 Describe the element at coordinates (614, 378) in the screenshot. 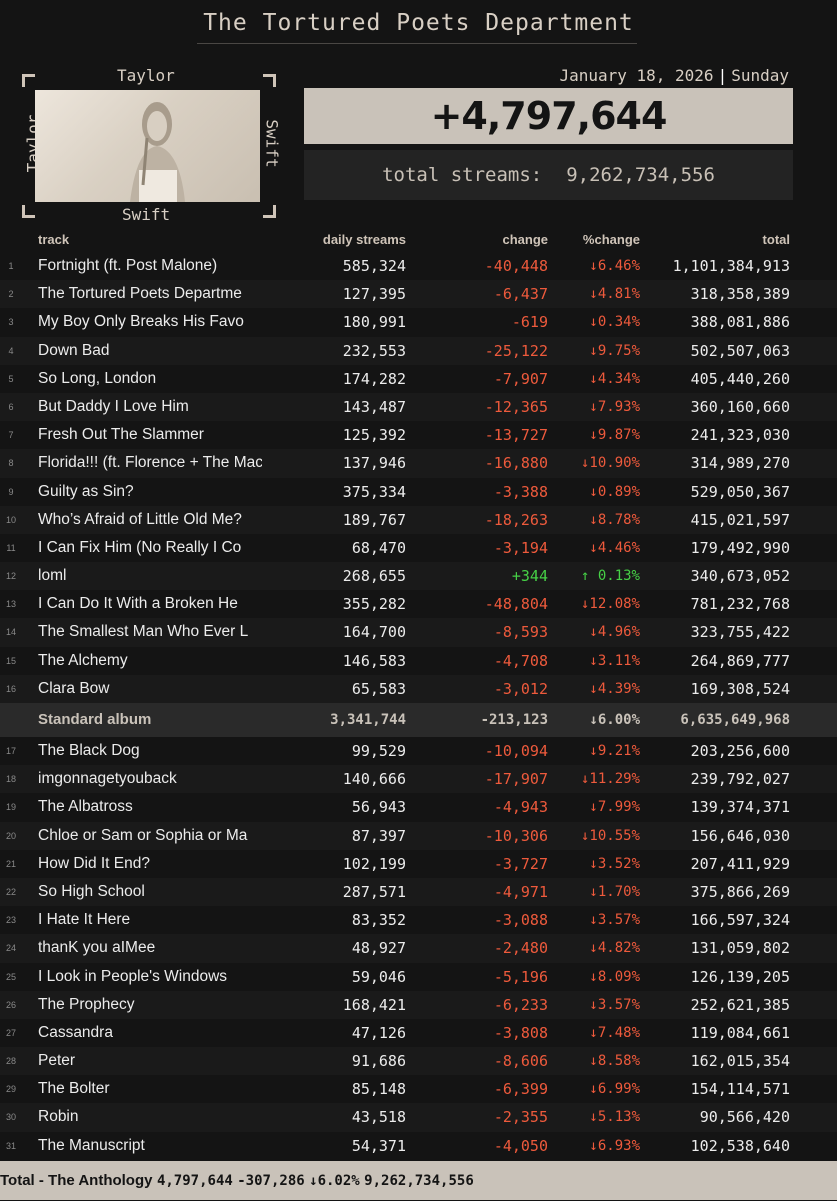

I see `percent-change: ↓4.34%` at that location.